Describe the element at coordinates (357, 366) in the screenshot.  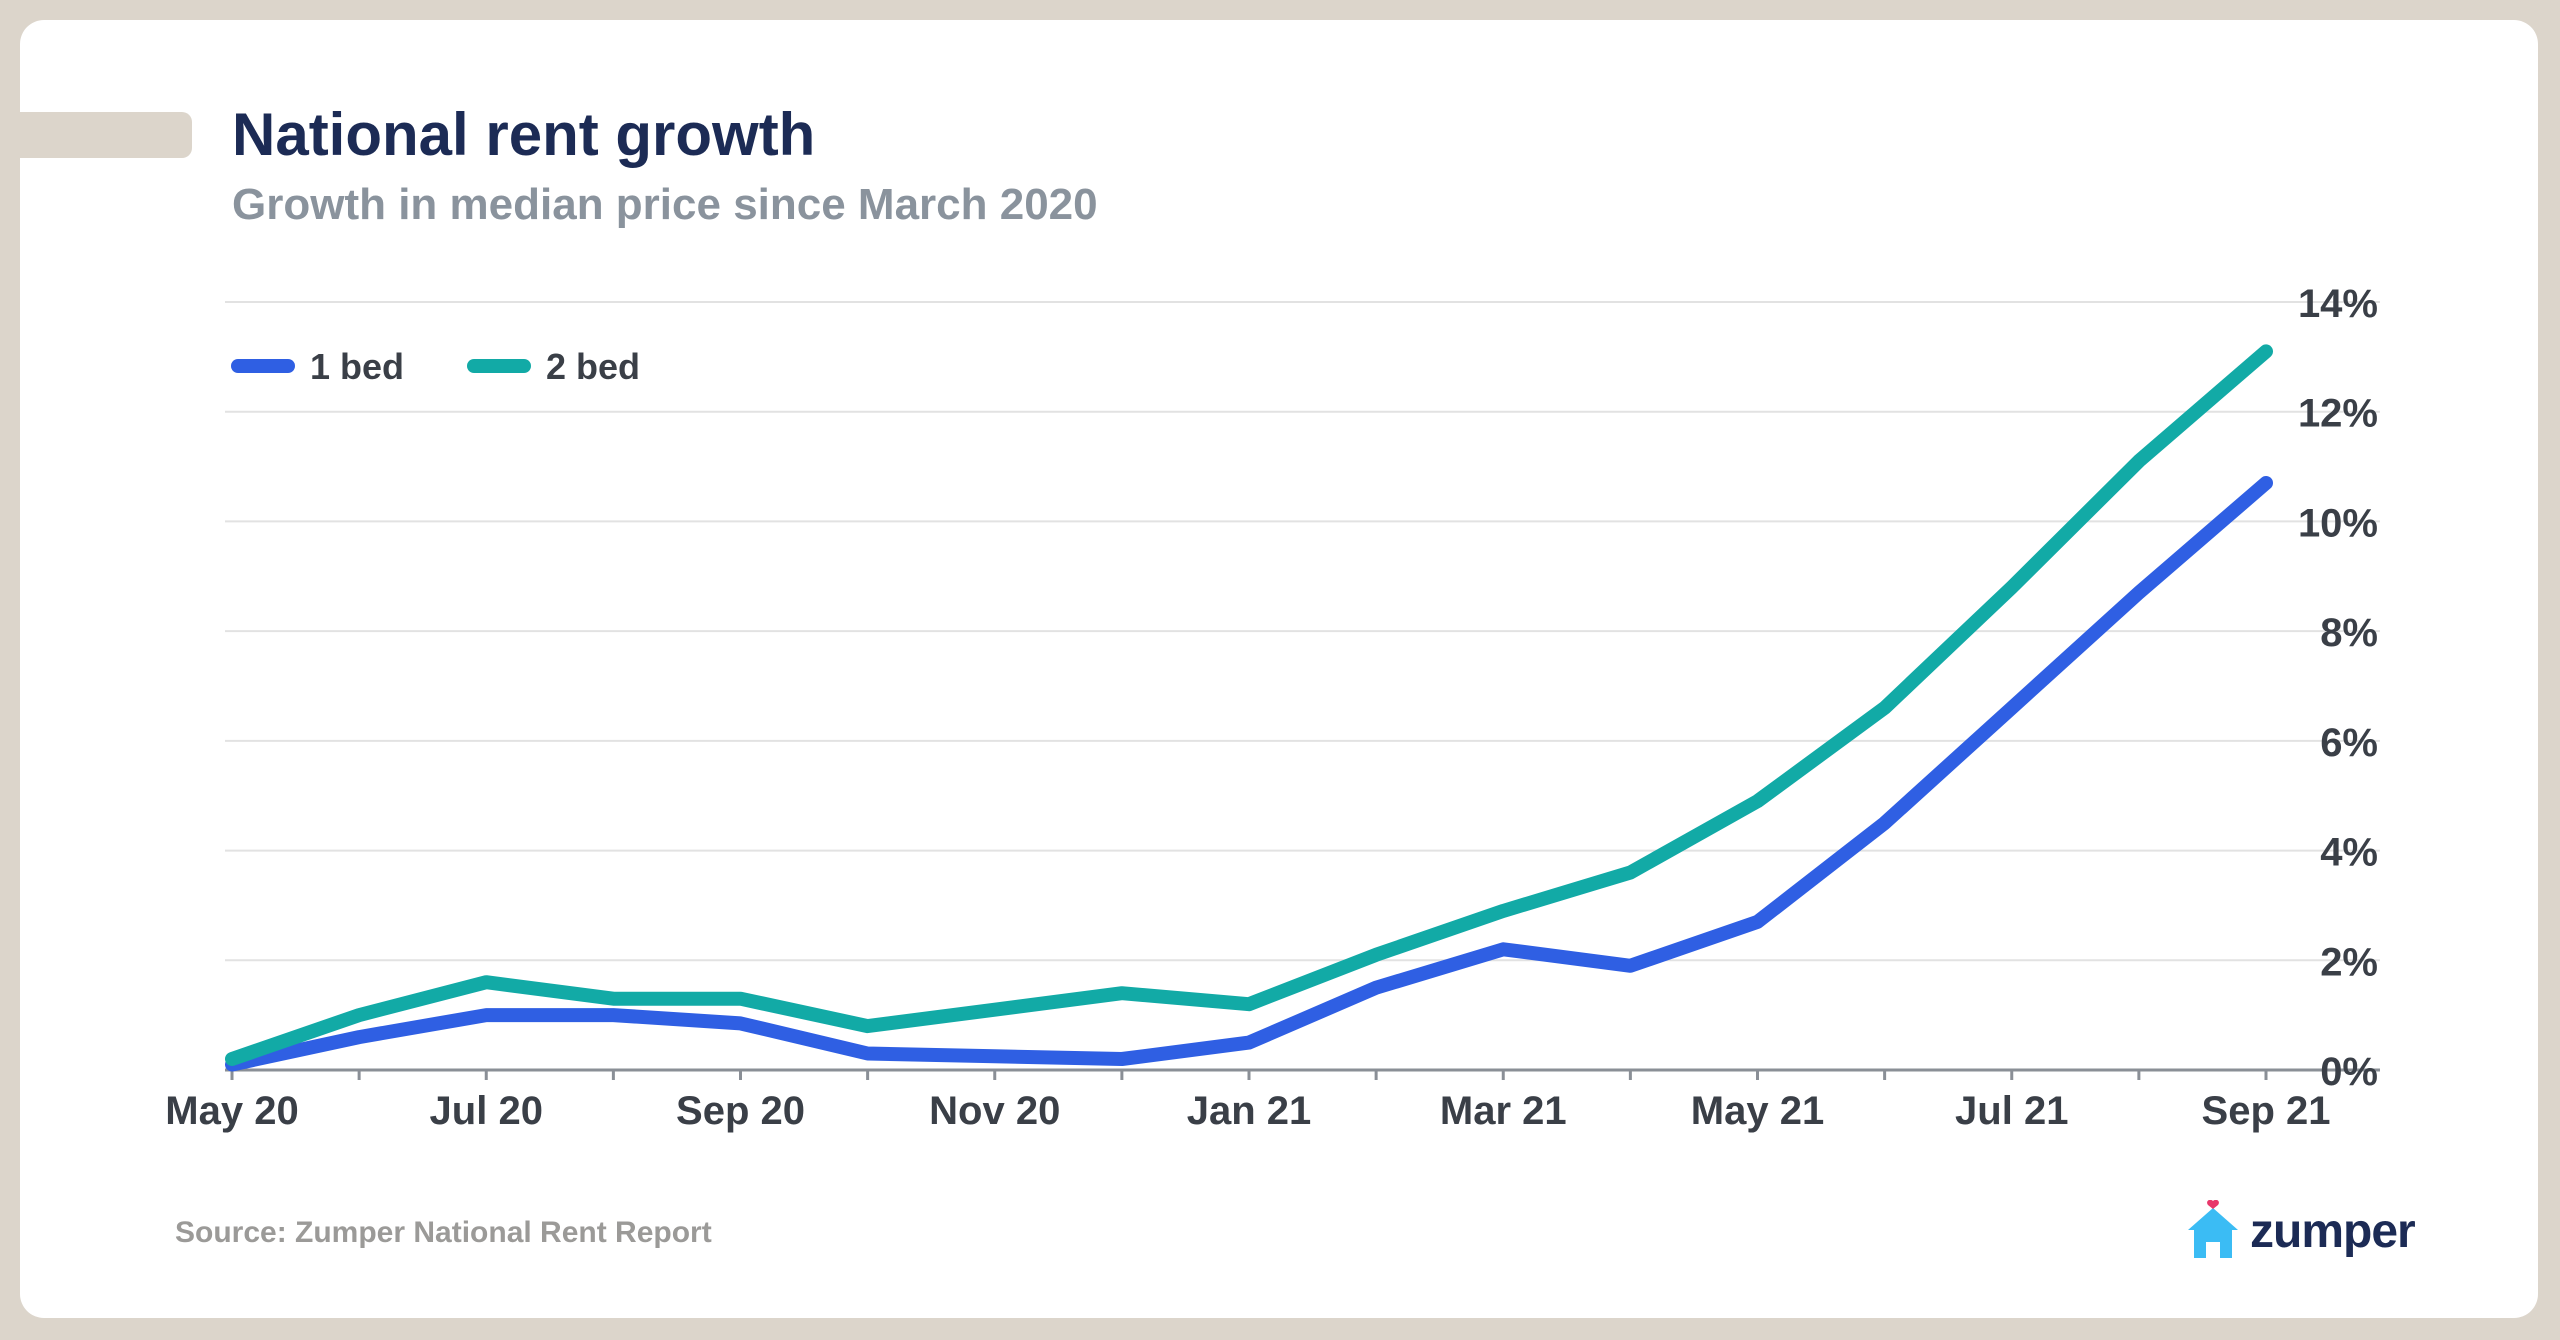
I see `legend-label: 1 bed` at that location.